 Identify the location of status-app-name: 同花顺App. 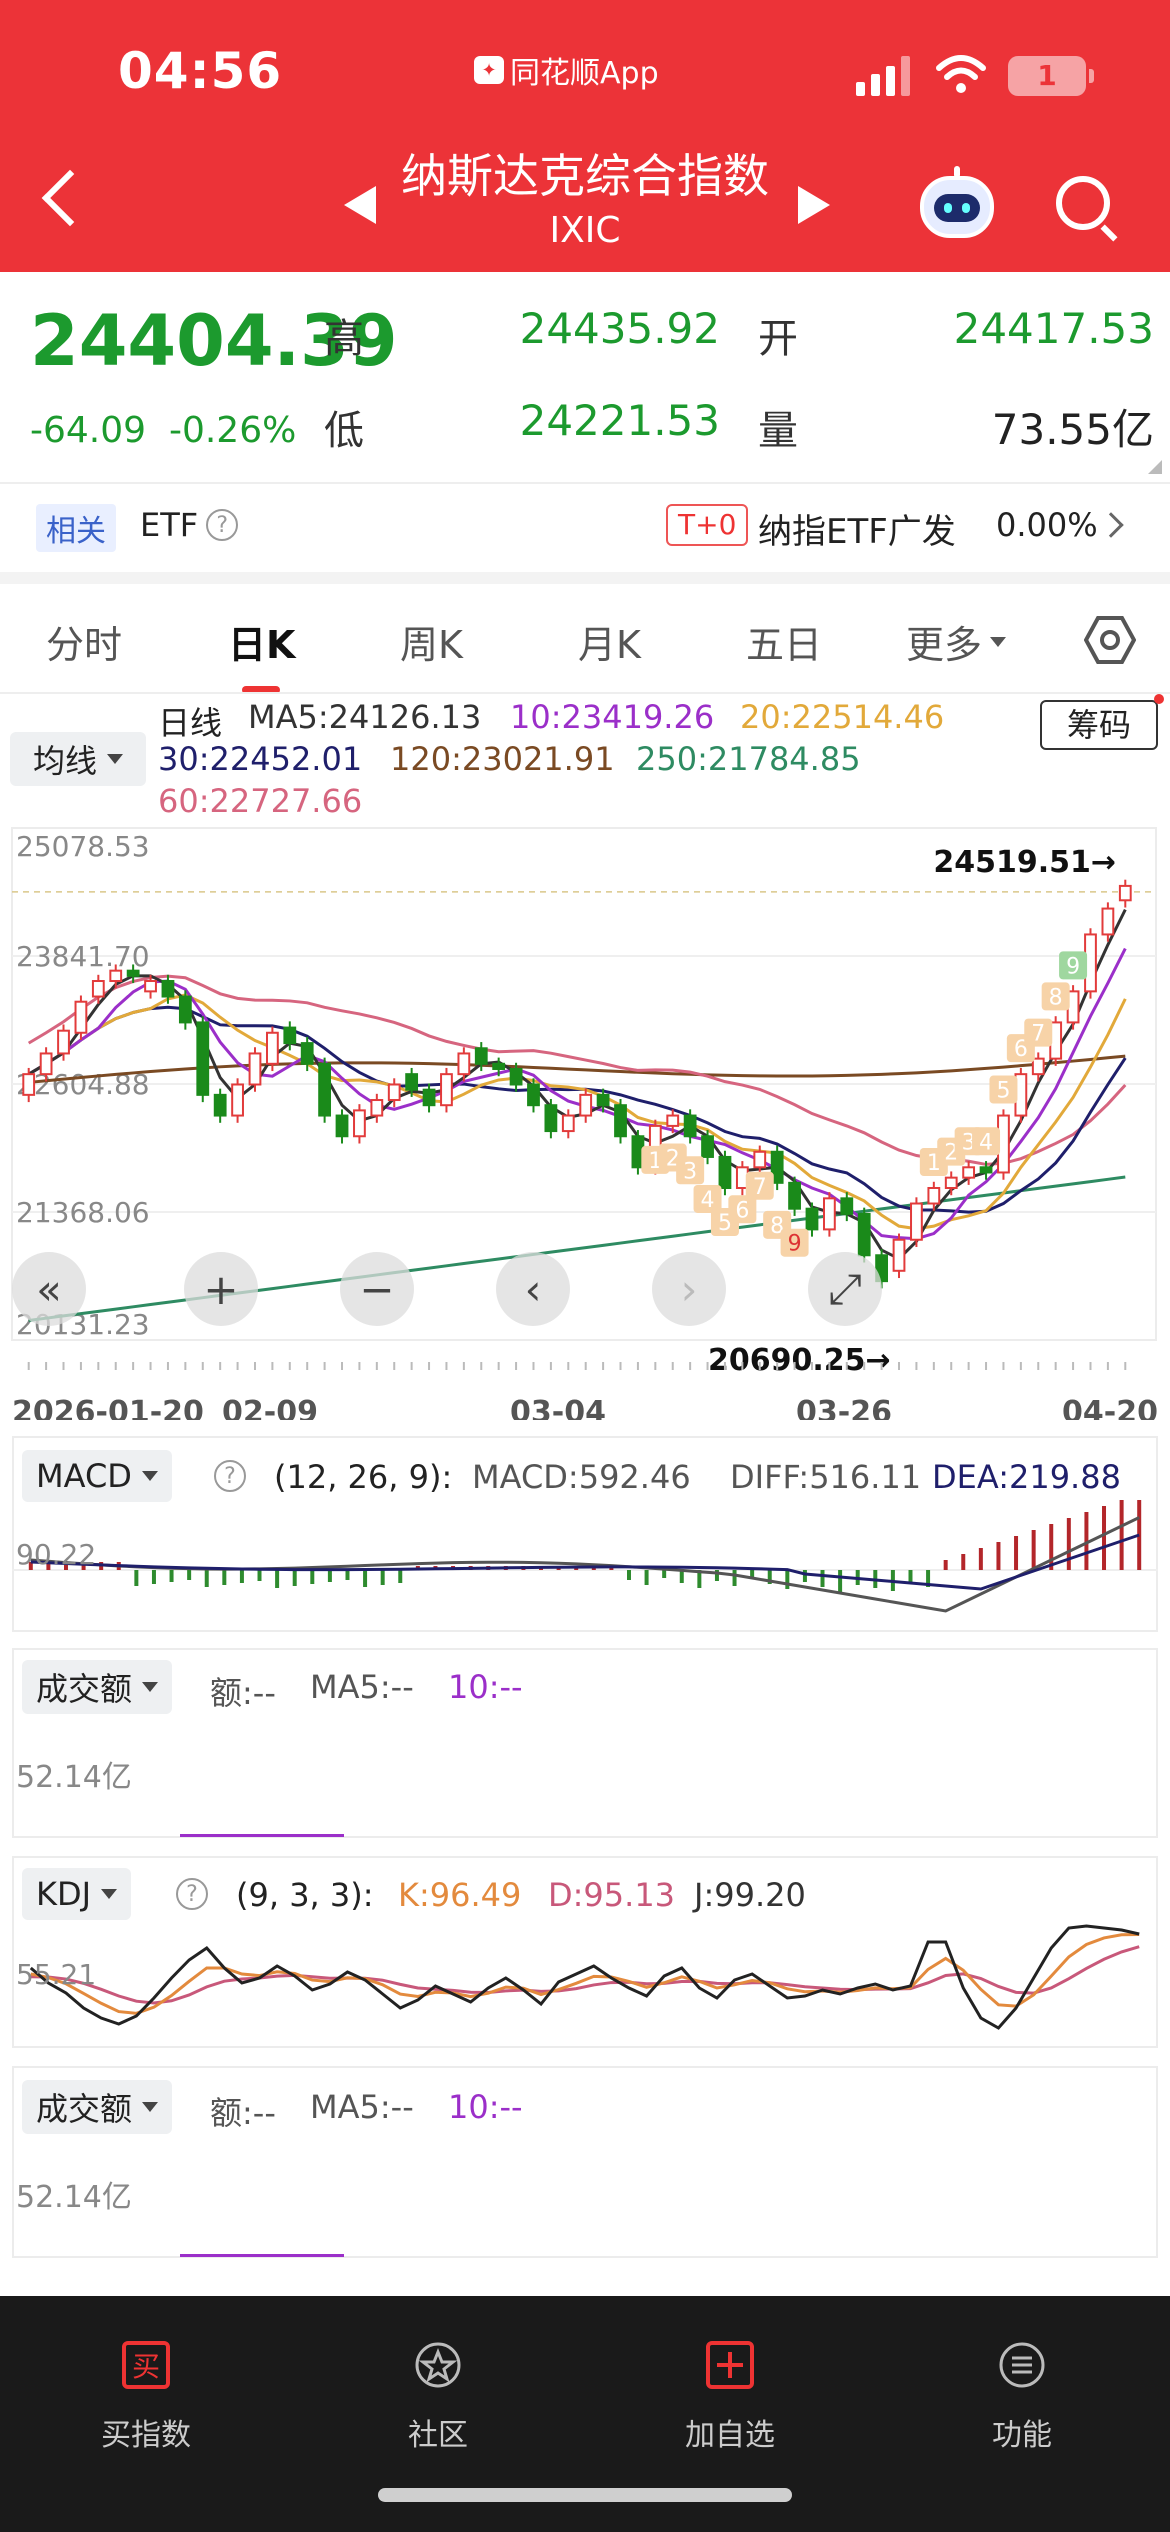
(584, 73).